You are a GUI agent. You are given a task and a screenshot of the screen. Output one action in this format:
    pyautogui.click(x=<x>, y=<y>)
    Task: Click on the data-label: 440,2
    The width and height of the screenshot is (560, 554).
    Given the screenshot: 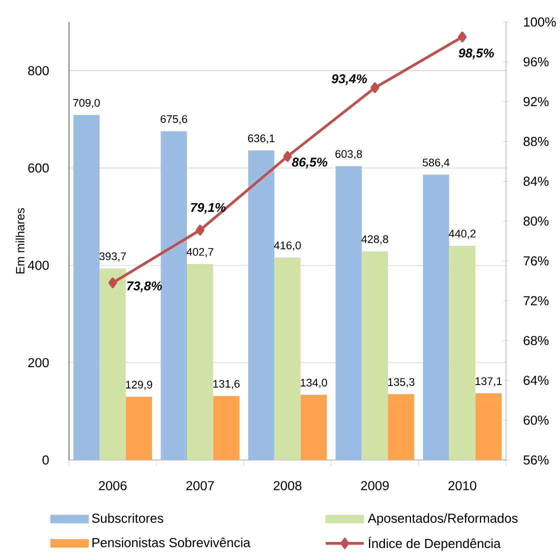 What is the action you would take?
    pyautogui.click(x=462, y=234)
    